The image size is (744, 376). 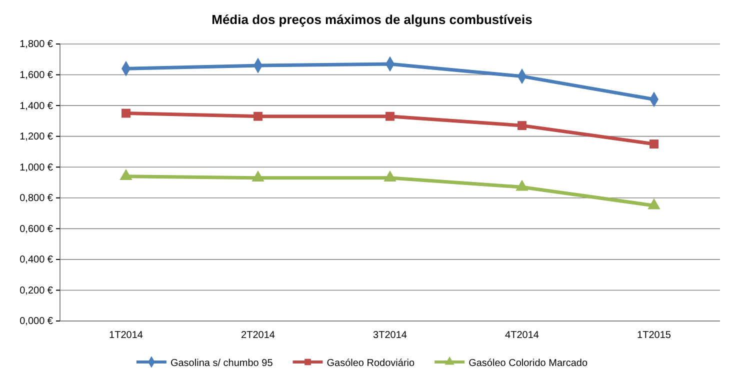 I want to click on y-tick-label: 0,200 €, so click(x=37, y=290).